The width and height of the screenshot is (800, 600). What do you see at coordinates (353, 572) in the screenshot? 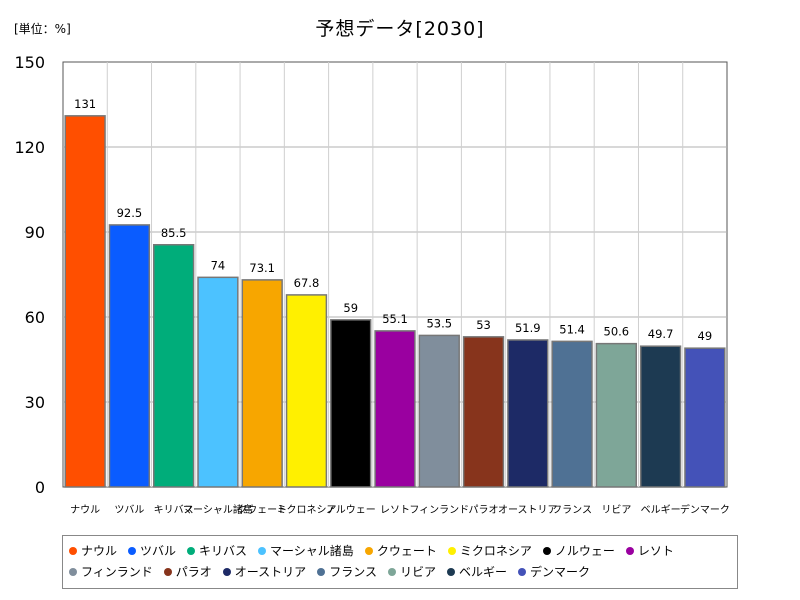
I see `legend-label: フランス` at bounding box center [353, 572].